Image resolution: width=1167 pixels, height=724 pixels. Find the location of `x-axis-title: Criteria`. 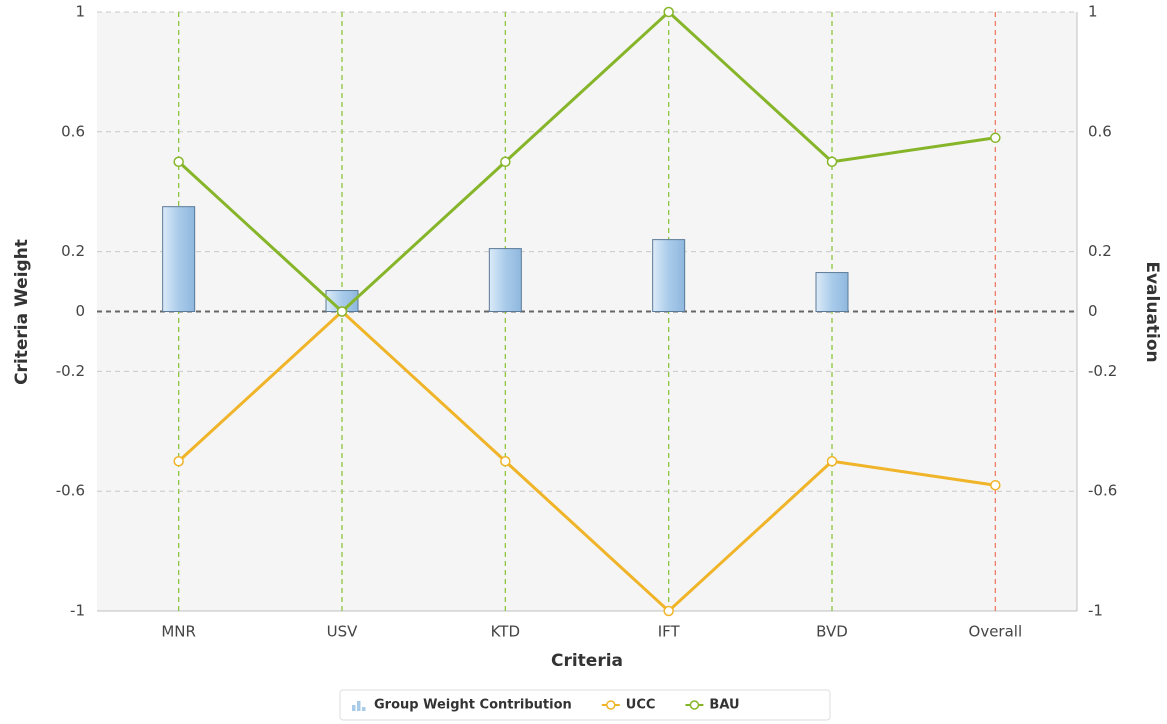

x-axis-title: Criteria is located at coordinates (587, 661).